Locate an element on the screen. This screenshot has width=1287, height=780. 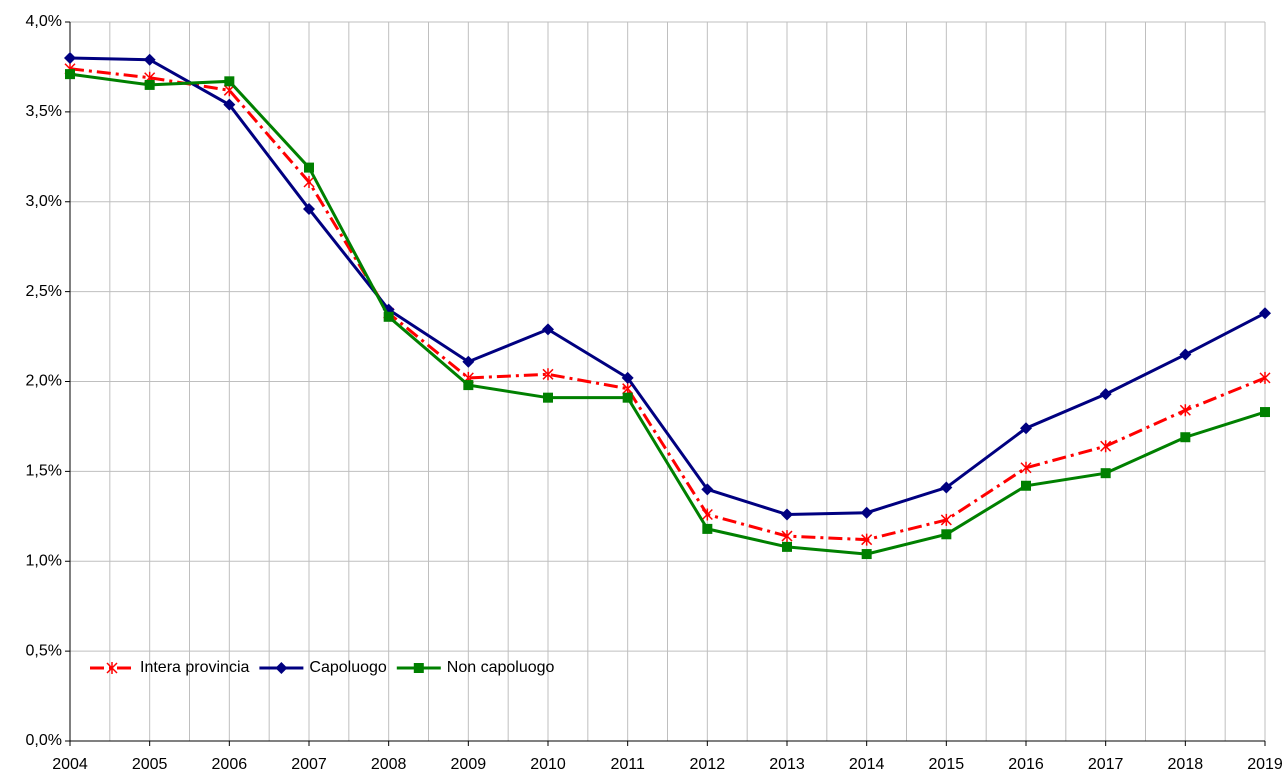
y-tick-label: 4,0% is located at coordinates (44, 21).